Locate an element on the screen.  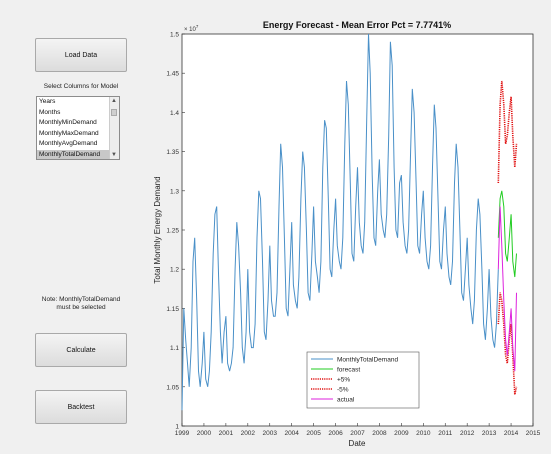
y-tick-label: 1.4 is located at coordinates (174, 113).